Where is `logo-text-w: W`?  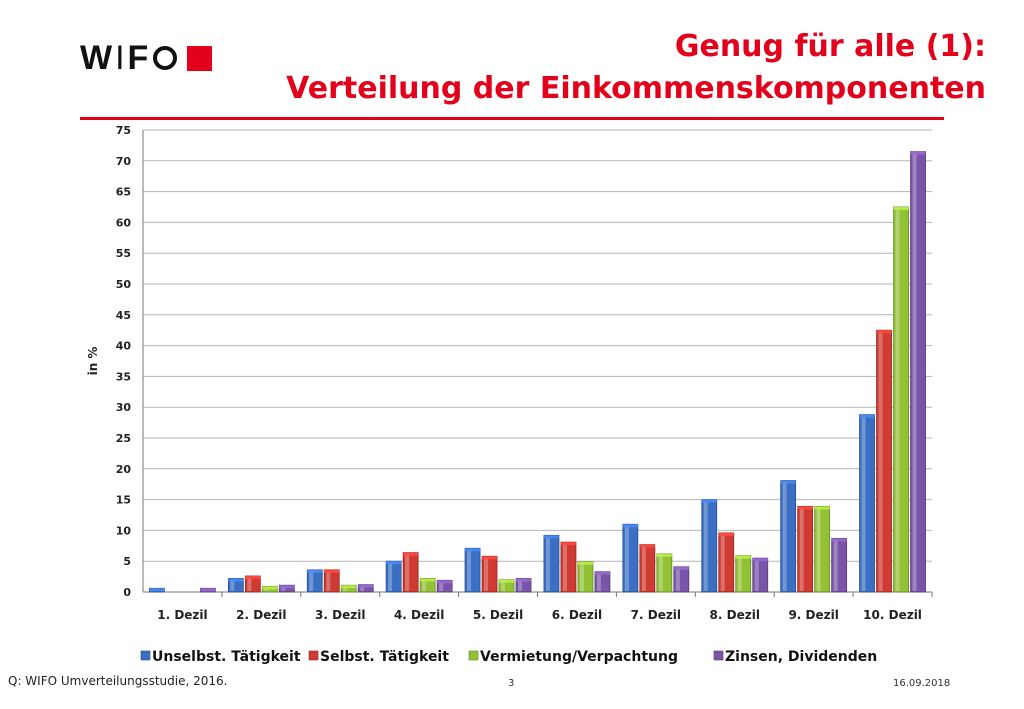 logo-text-w: W is located at coordinates (97, 57).